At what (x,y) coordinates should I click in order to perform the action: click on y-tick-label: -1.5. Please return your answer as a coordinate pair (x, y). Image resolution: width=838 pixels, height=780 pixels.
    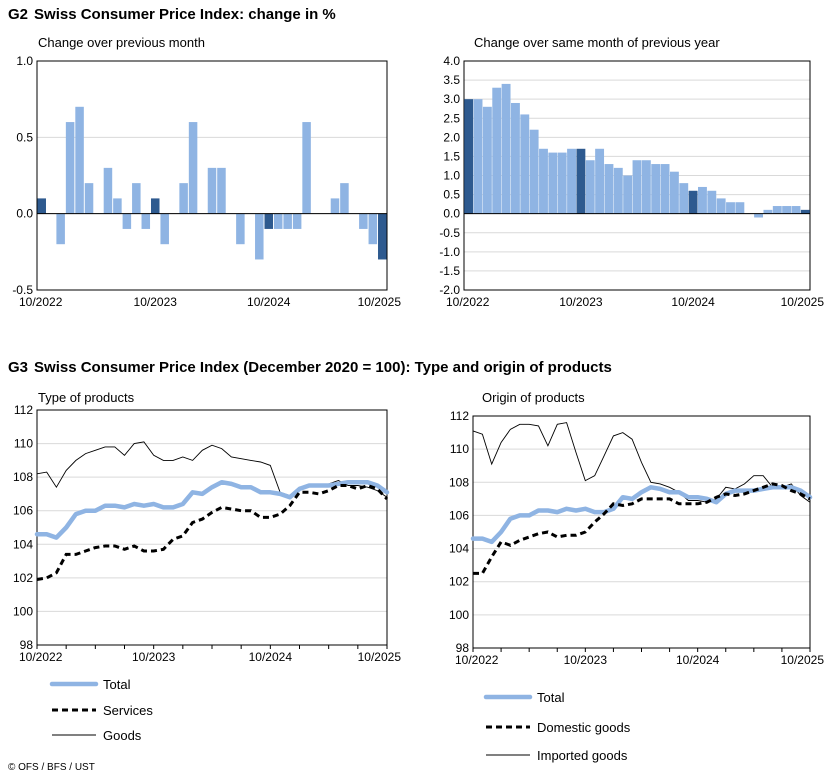
    Looking at the image, I should click on (449, 271).